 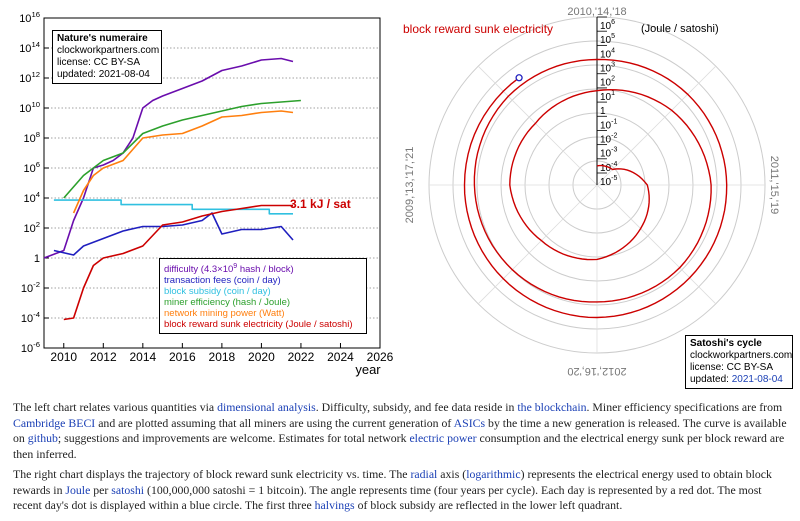 I want to click on x-tick-label: 2014, so click(x=142, y=357).